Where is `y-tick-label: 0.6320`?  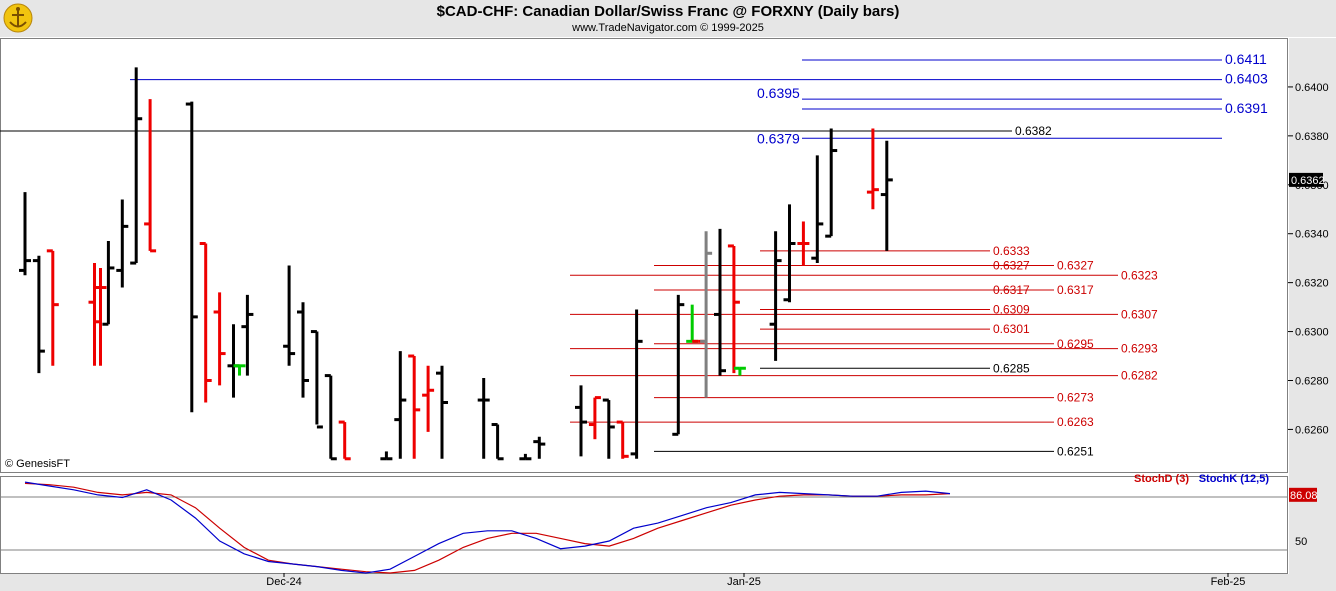
y-tick-label: 0.6320 is located at coordinates (1312, 284).